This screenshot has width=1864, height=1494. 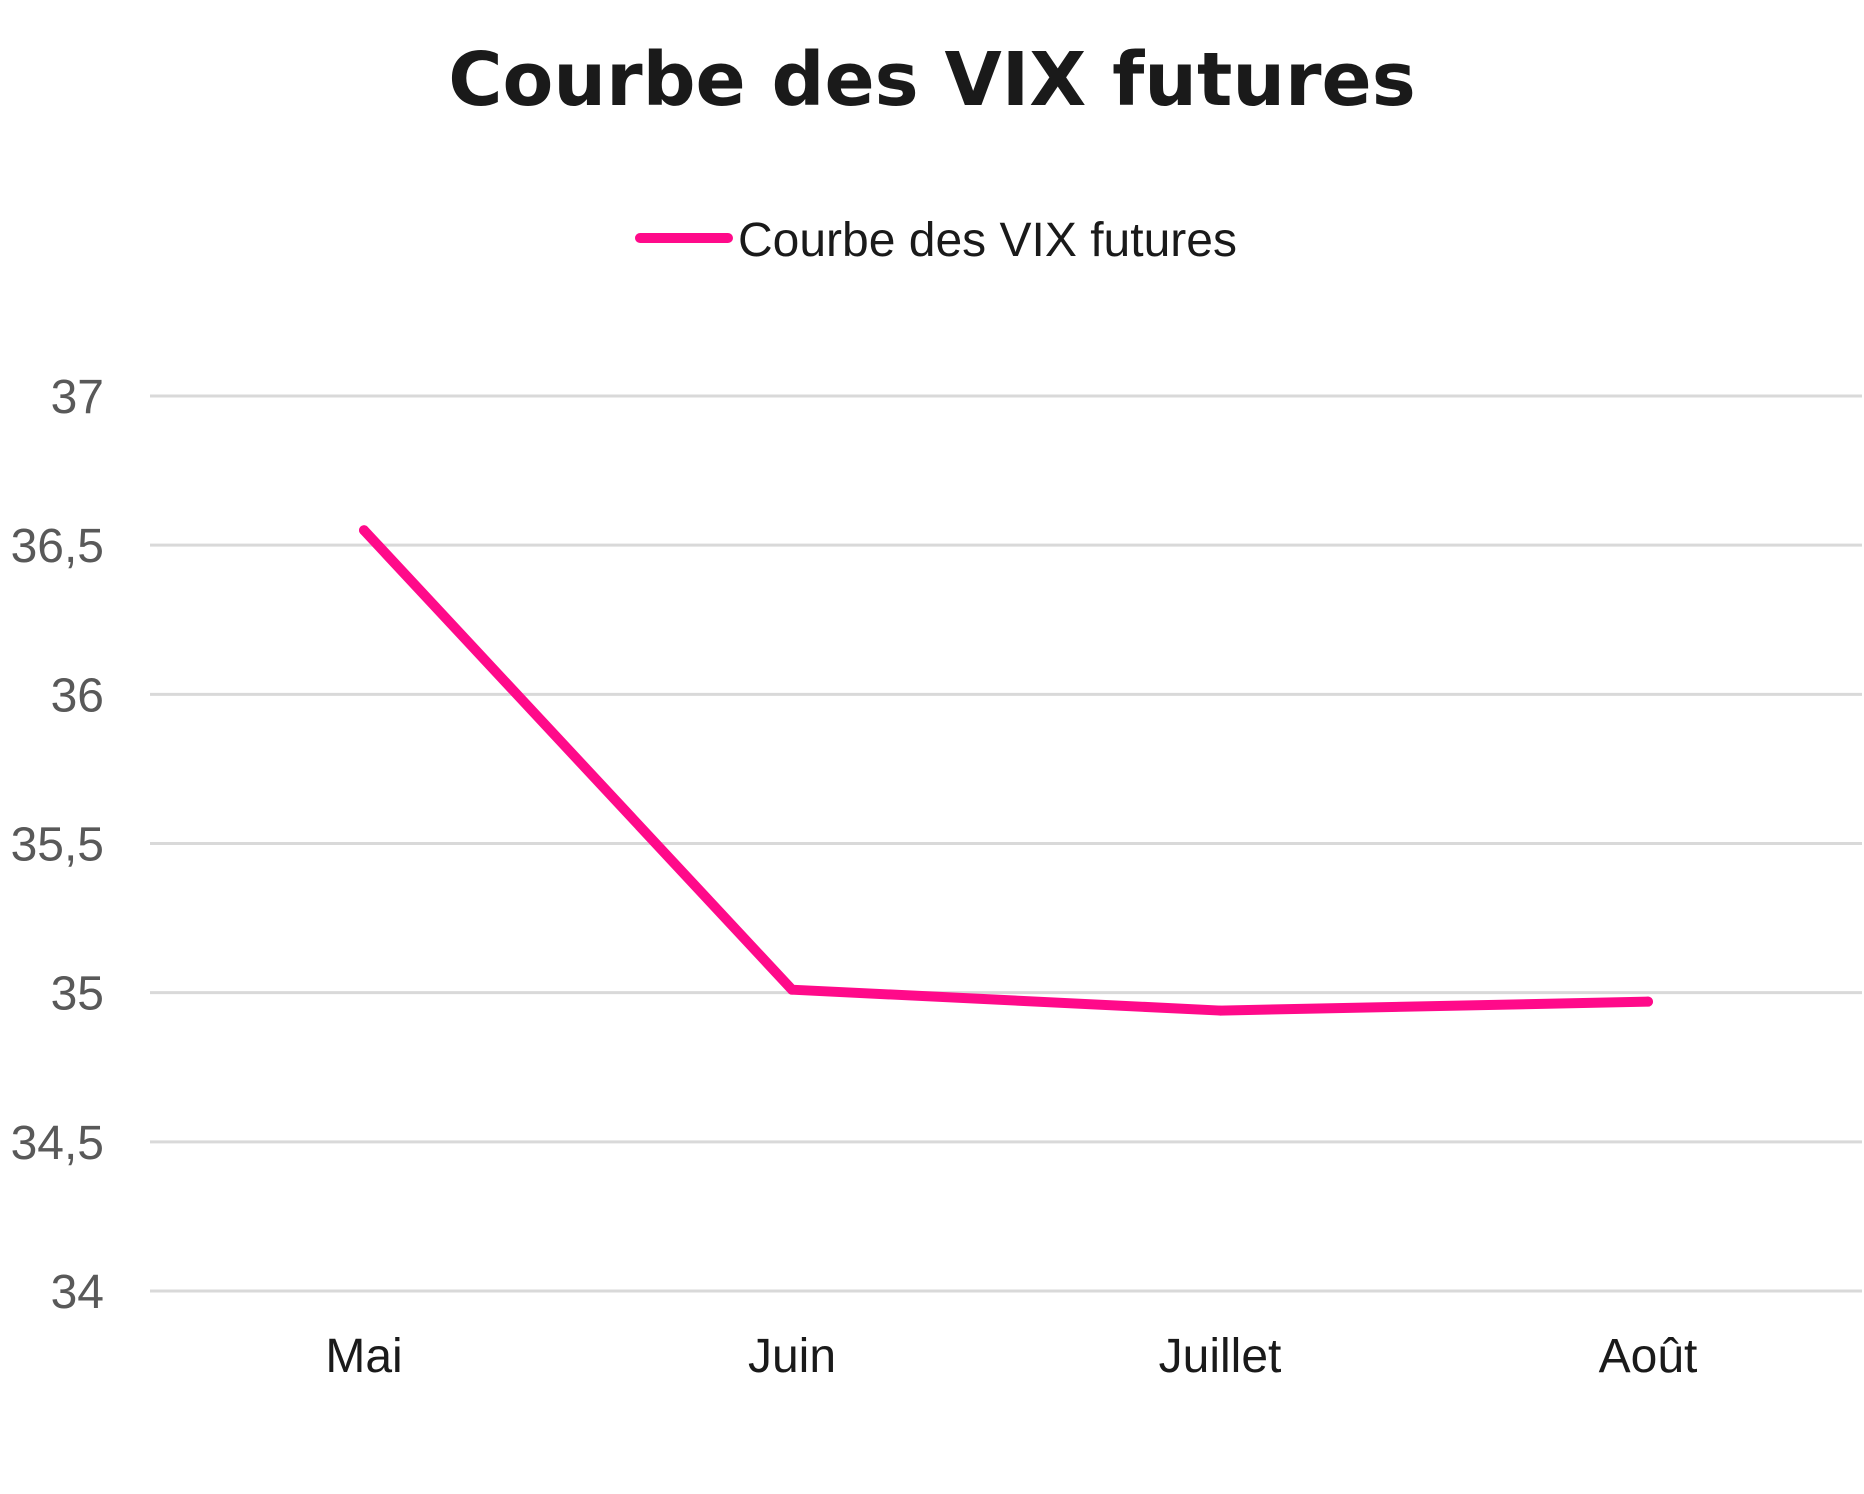 What do you see at coordinates (77, 397) in the screenshot?
I see `y-tick-label: 37` at bounding box center [77, 397].